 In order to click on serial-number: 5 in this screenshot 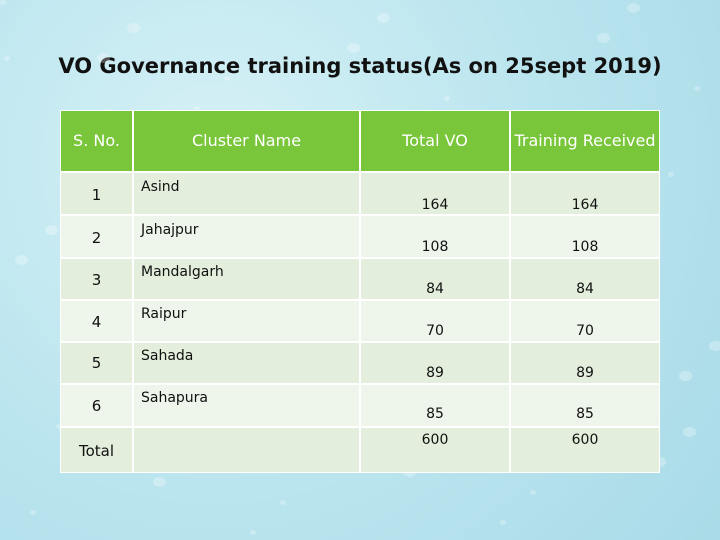, I will do `click(96, 363)`.